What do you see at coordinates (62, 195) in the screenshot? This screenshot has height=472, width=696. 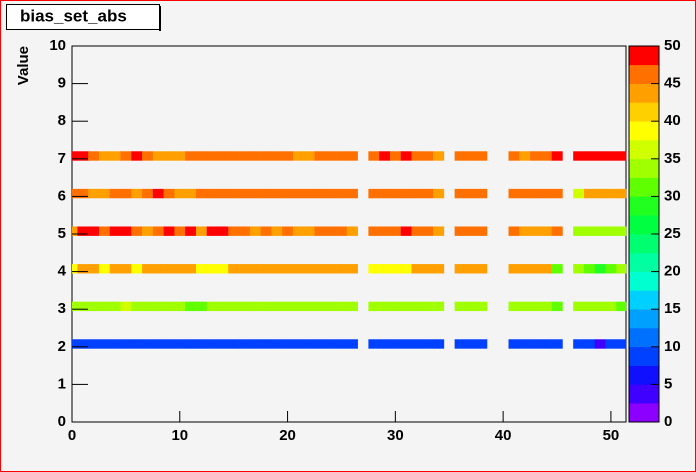 I see `y-tick-label: 6` at bounding box center [62, 195].